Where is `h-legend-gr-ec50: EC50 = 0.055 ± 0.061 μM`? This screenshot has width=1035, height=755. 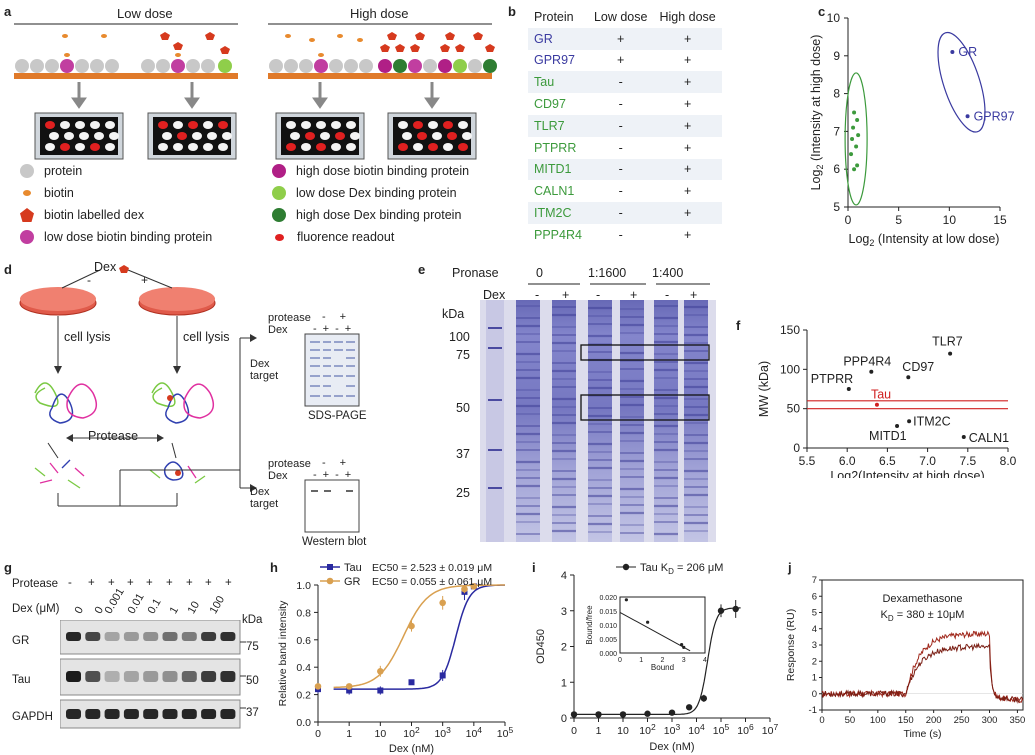 h-legend-gr-ec50: EC50 = 0.055 ± 0.061 μM is located at coordinates (432, 582).